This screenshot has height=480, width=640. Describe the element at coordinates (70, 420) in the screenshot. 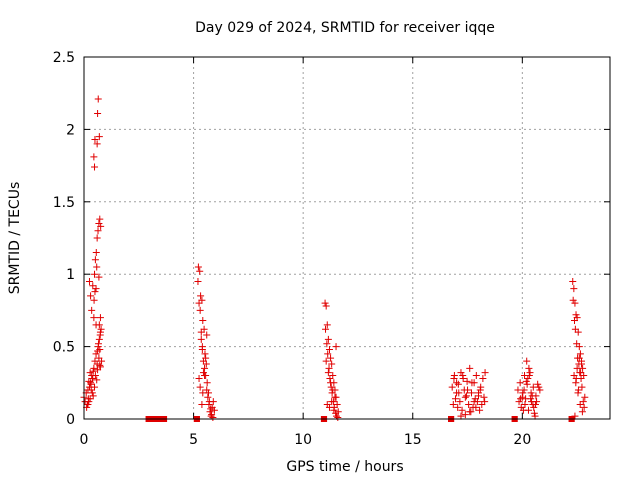

I see `y-tick-label: 0` at that location.